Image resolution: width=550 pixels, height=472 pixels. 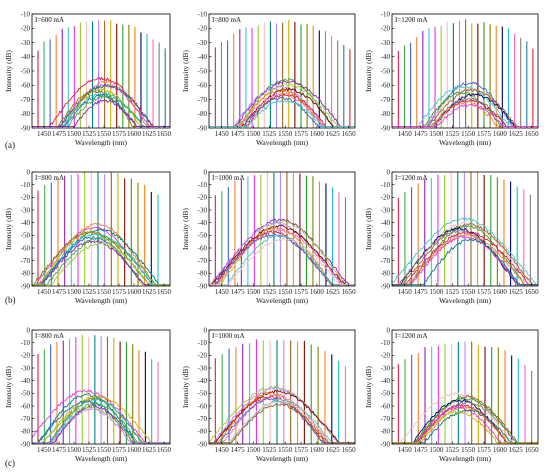 What do you see at coordinates (203, 128) in the screenshot?
I see `y-tick-label: -90` at bounding box center [203, 128].